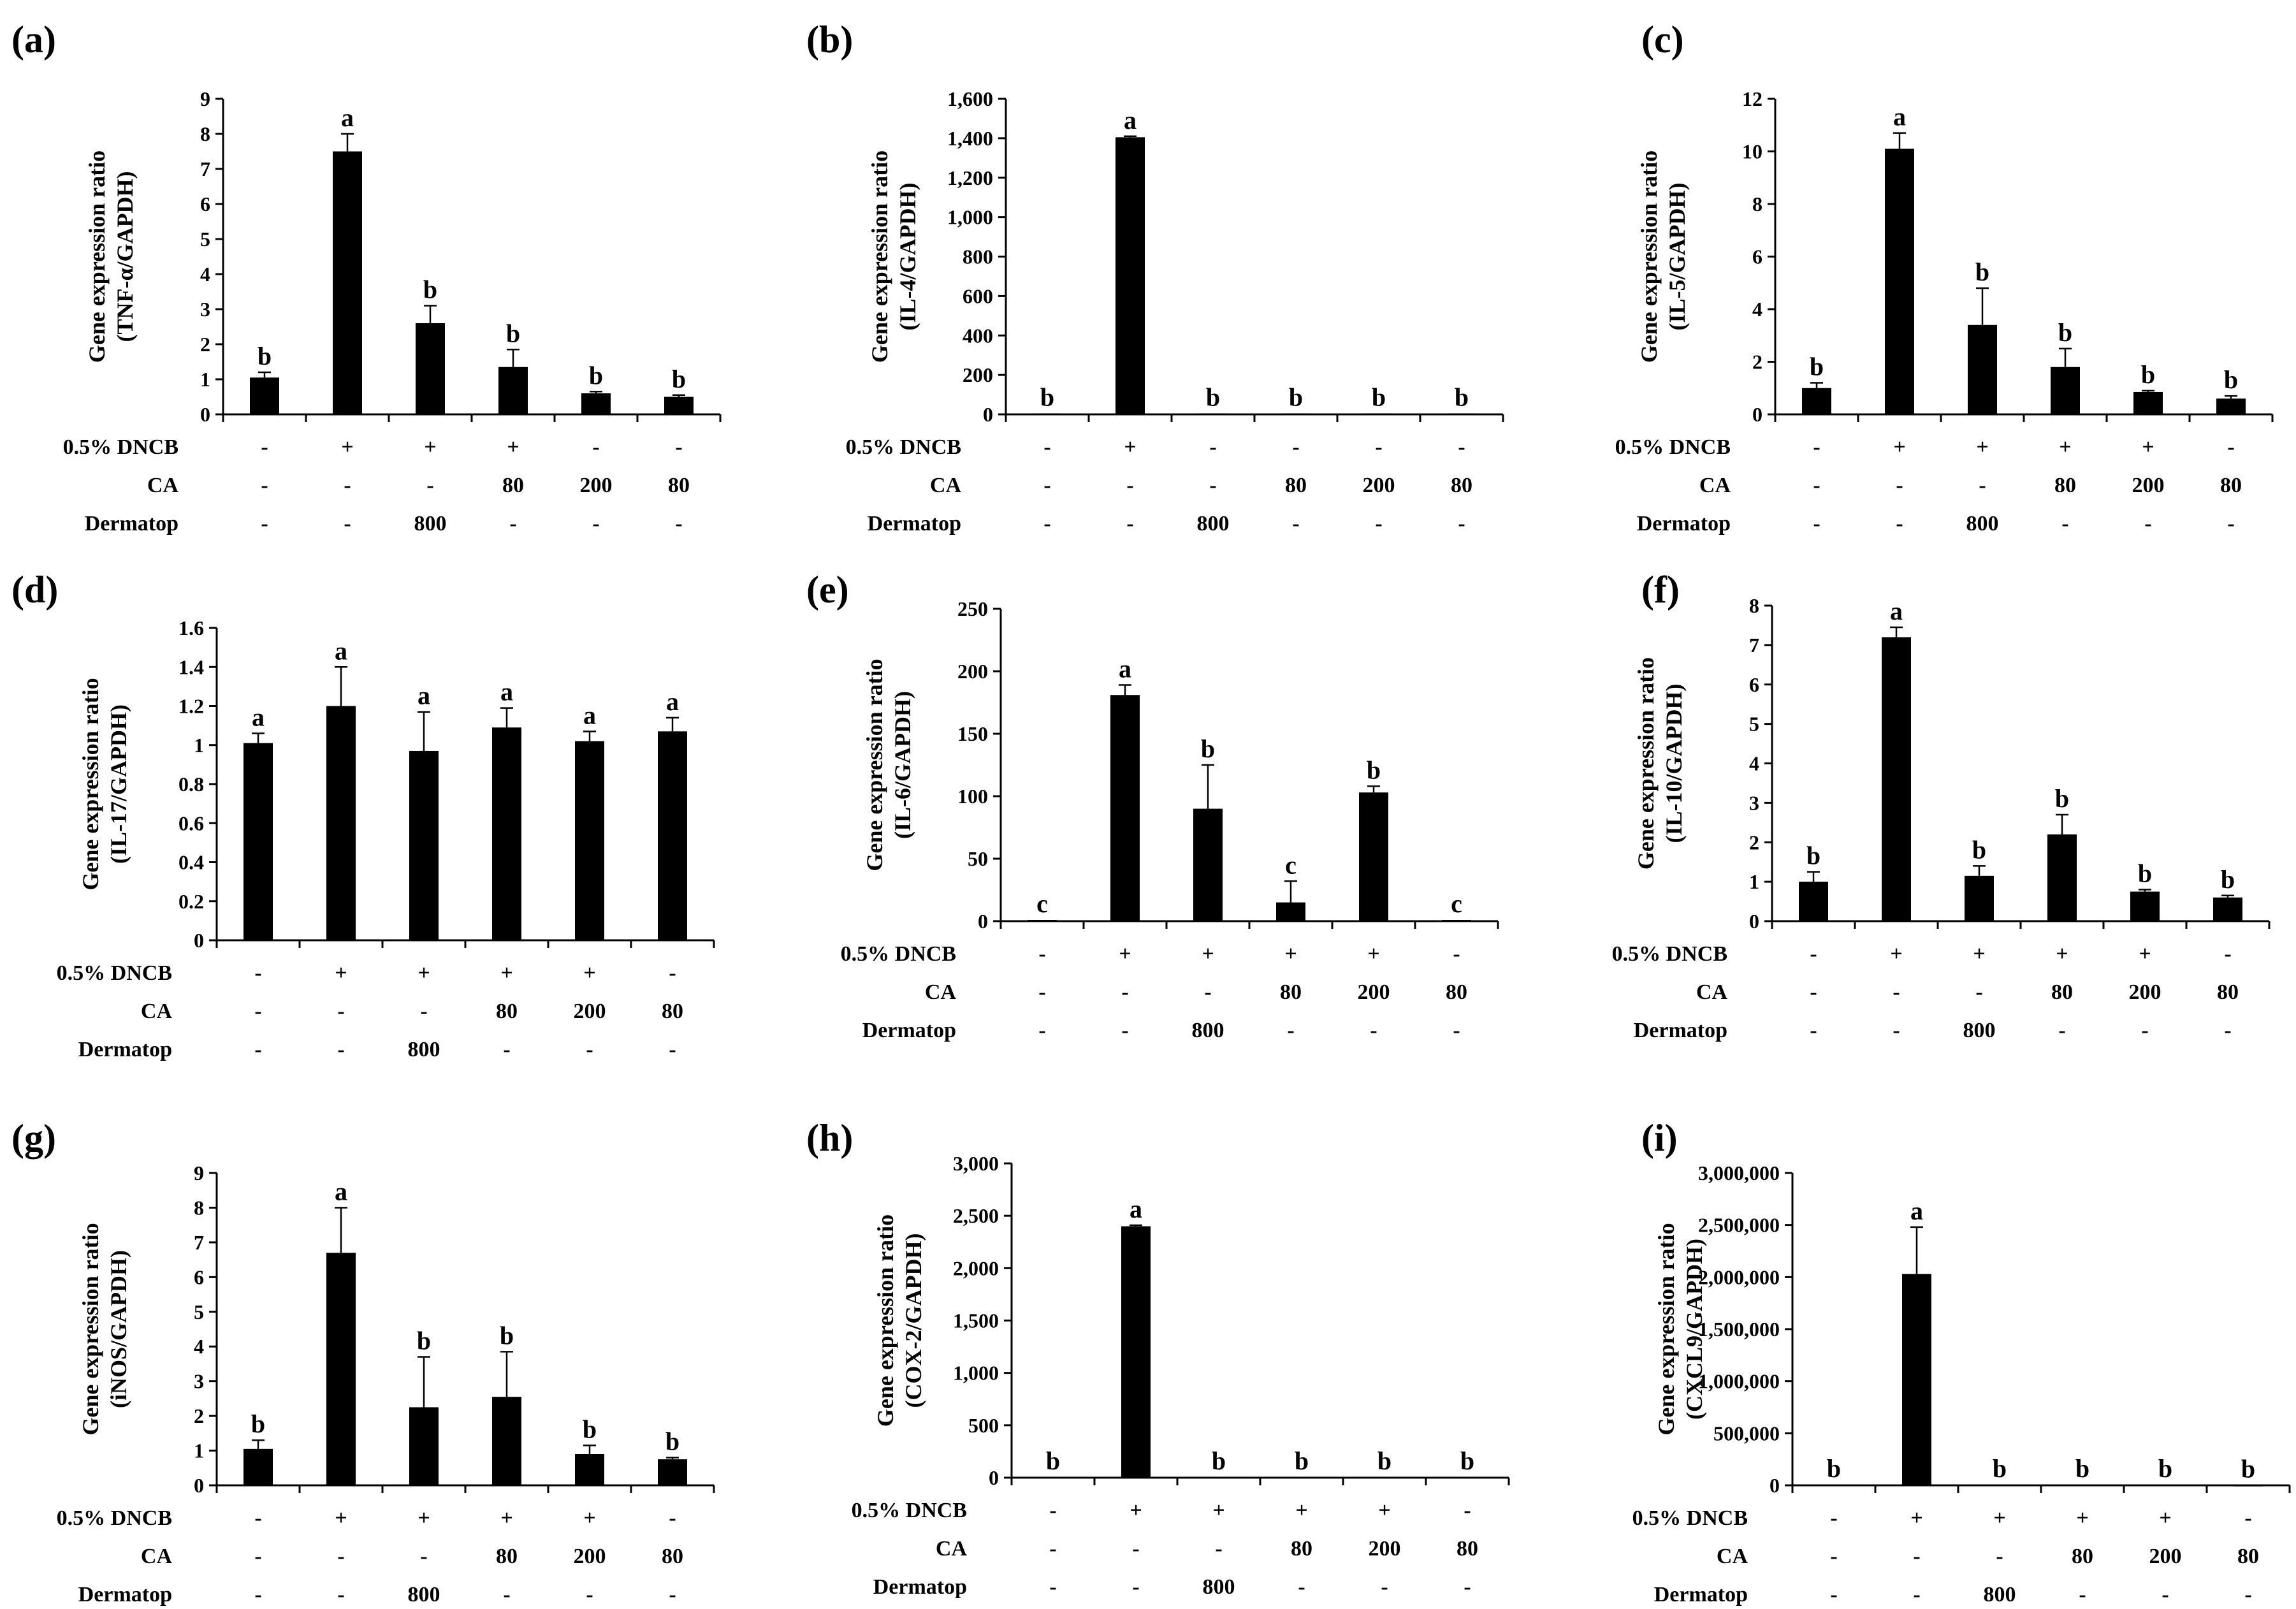 The image size is (2296, 1609). Describe the element at coordinates (902, 765) in the screenshot. I see `y-axis-unit-label: (IL-6/GAPDH)` at that location.